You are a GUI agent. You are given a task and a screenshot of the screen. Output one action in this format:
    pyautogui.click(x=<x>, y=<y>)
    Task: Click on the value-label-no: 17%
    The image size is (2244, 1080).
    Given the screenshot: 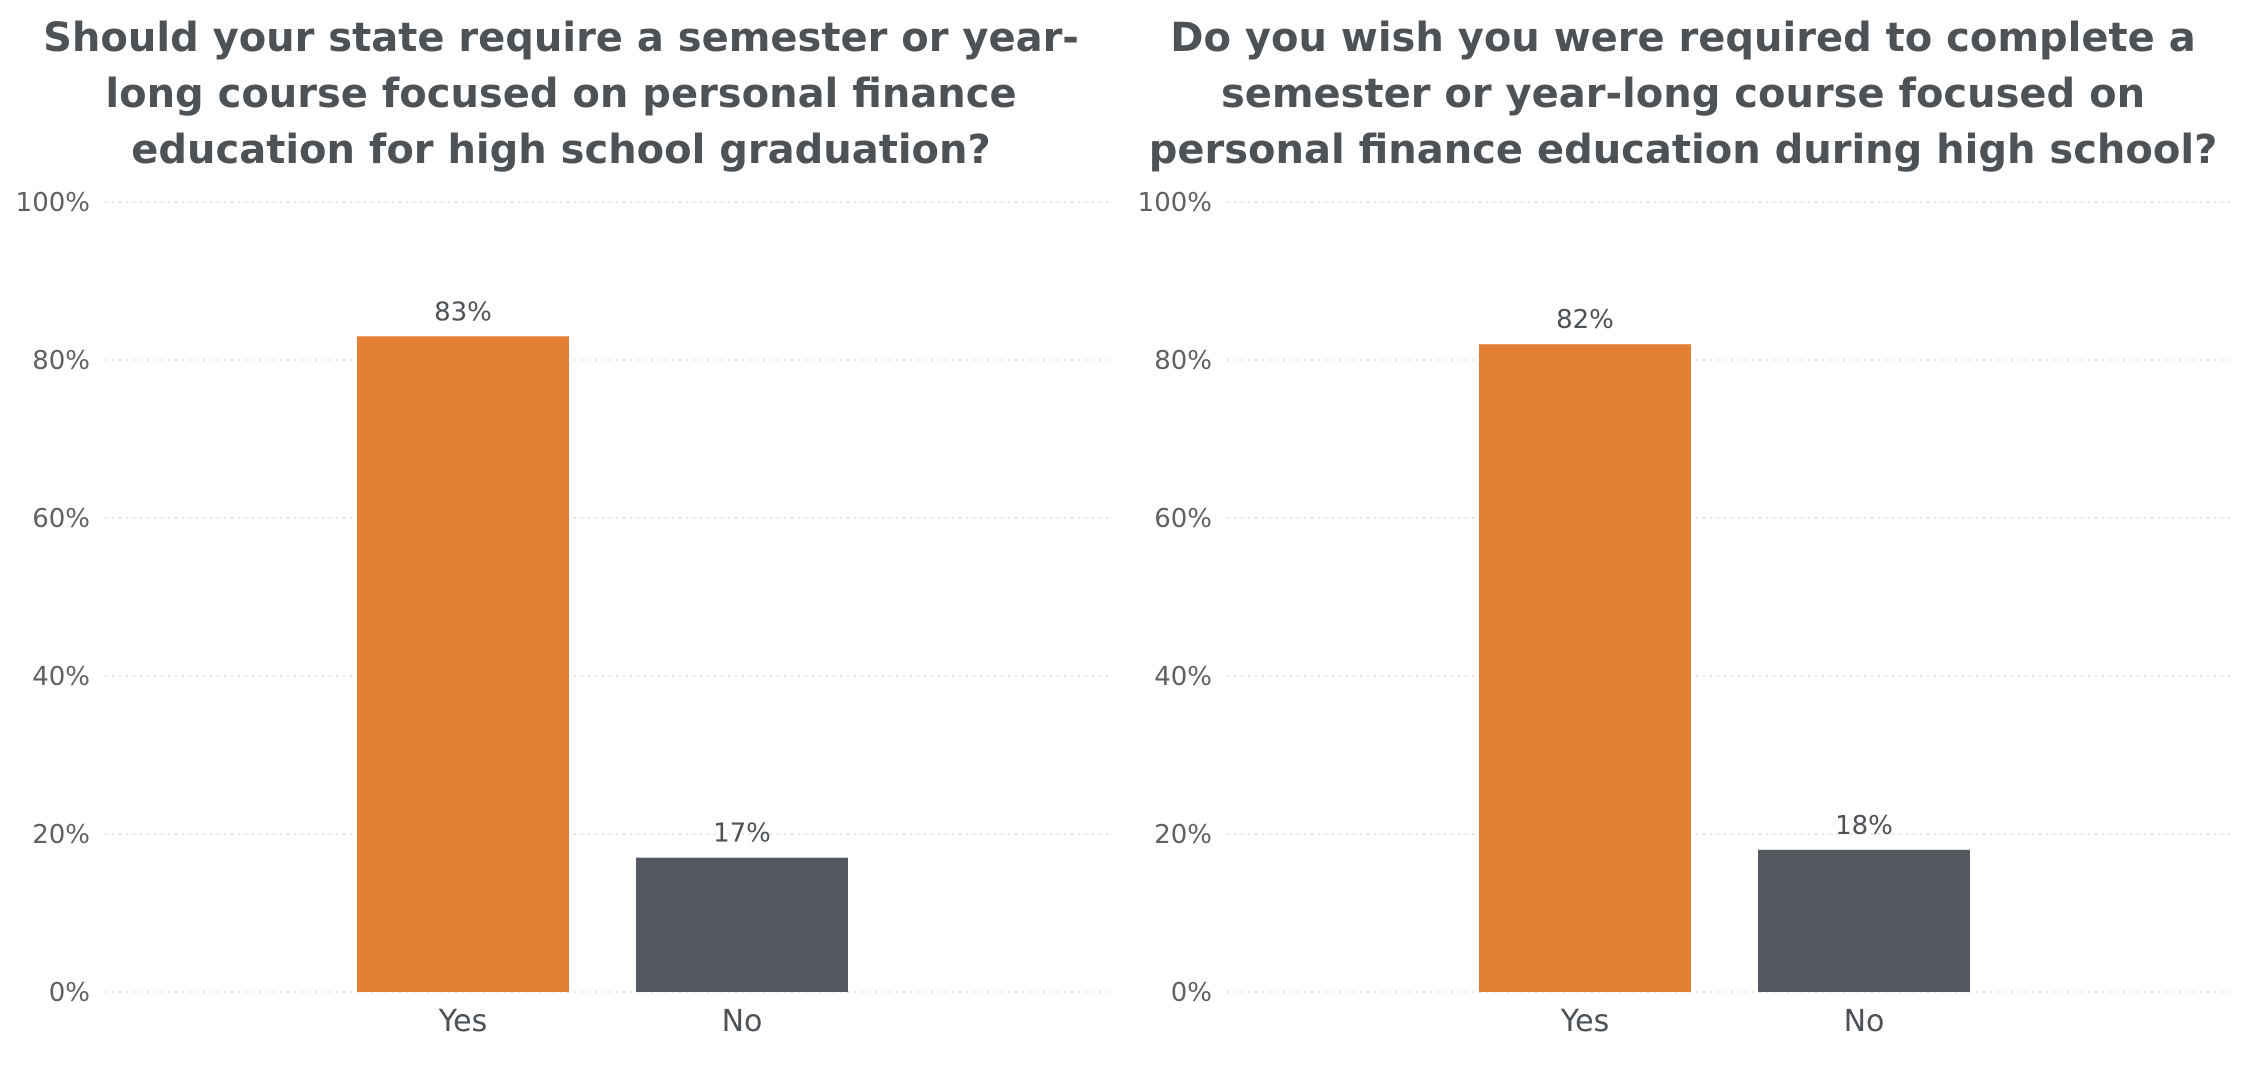 What is the action you would take?
    pyautogui.click(x=742, y=834)
    